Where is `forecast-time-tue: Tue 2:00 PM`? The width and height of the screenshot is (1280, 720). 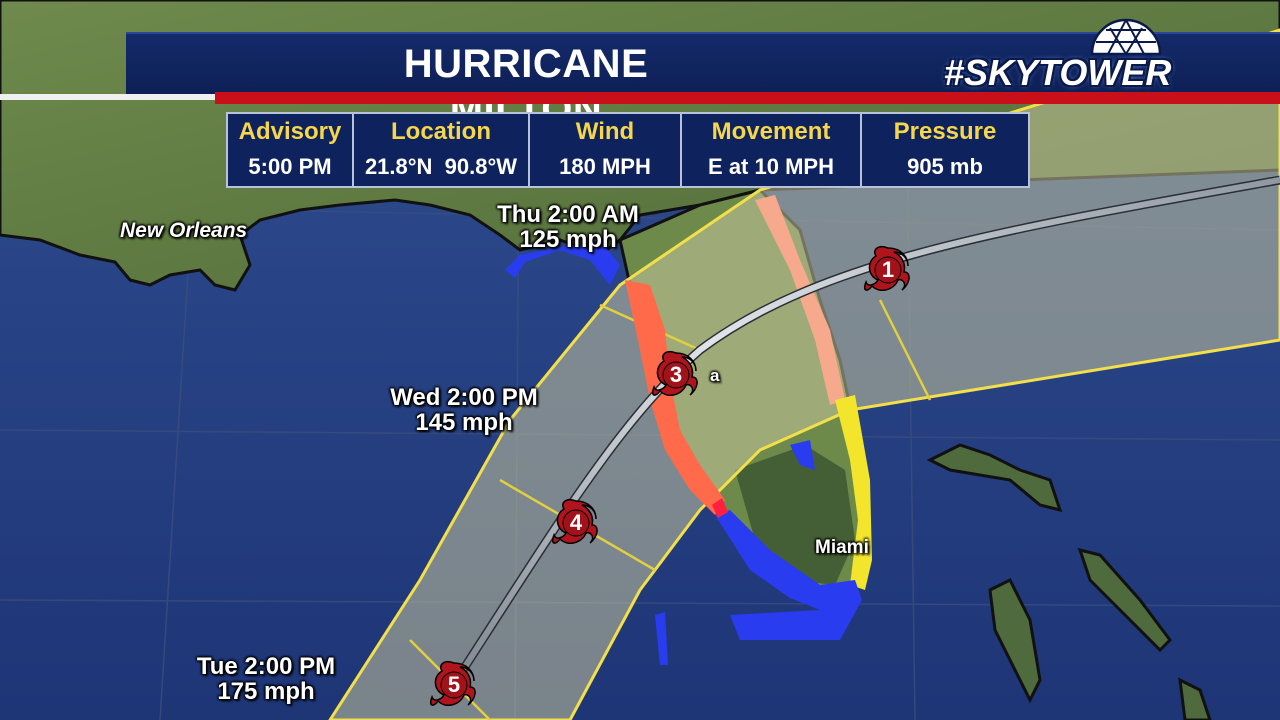 forecast-time-tue: Tue 2:00 PM is located at coordinates (266, 666).